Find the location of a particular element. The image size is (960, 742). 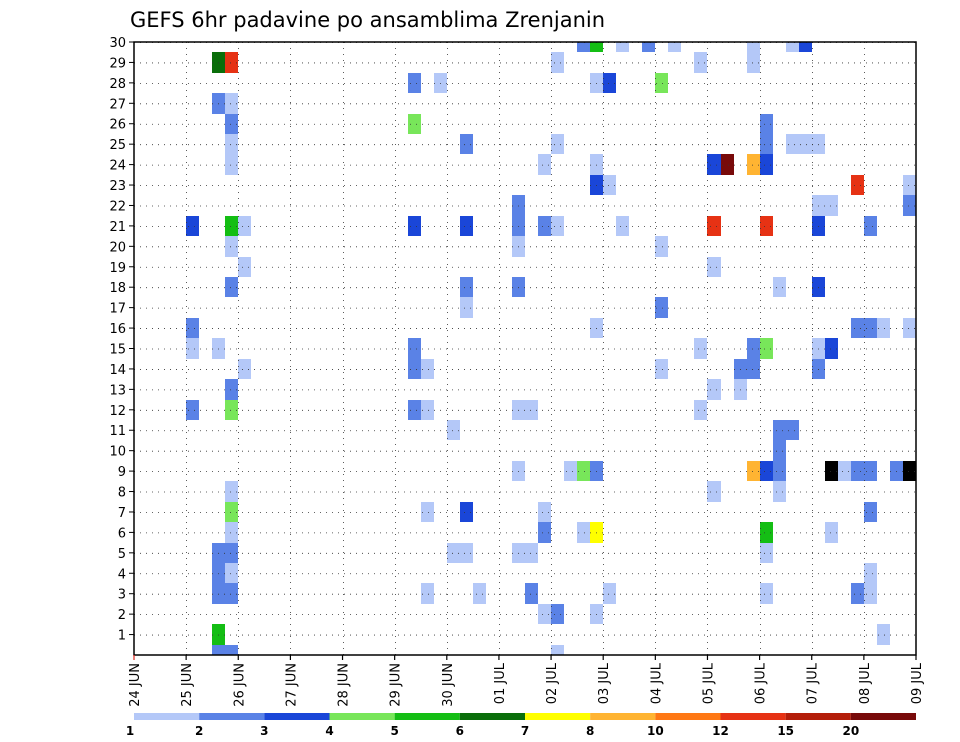

y-tick-label: 23 is located at coordinates (117, 186).